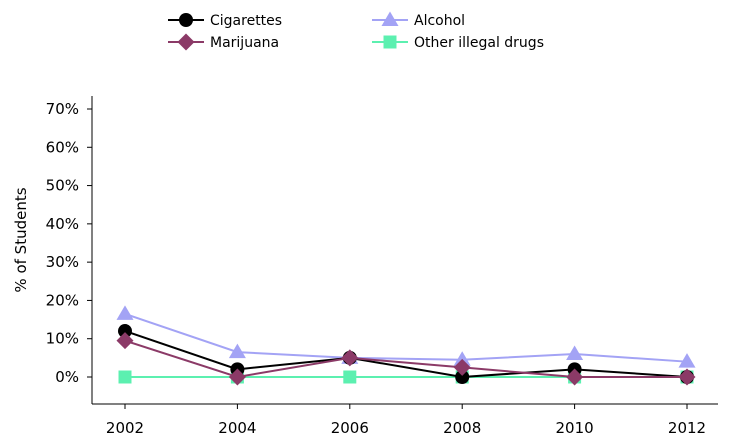 The image size is (732, 444). What do you see at coordinates (62, 262) in the screenshot?
I see `y-tick-label: 30%` at bounding box center [62, 262].